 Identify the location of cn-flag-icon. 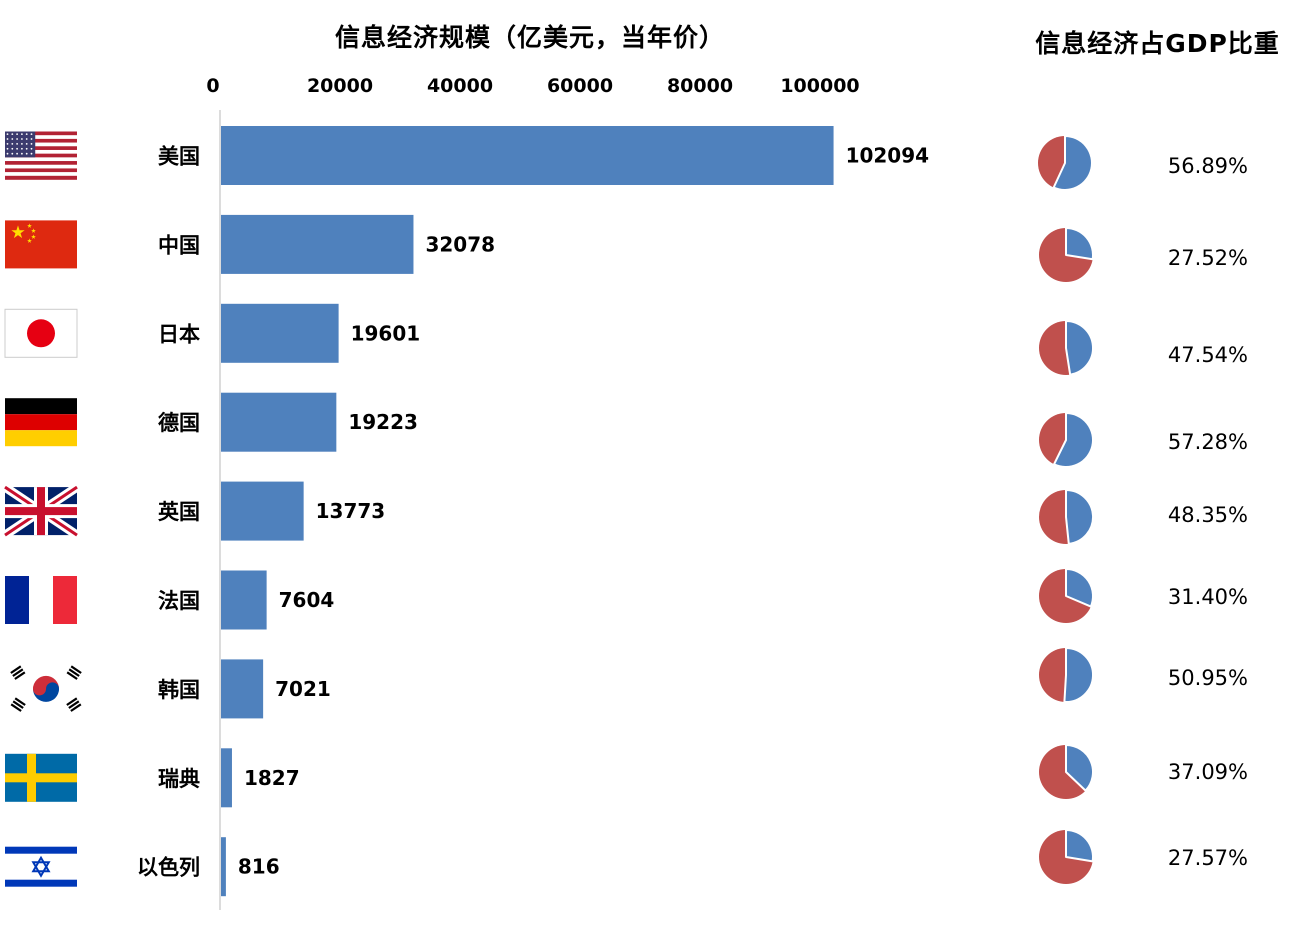
(41, 244).